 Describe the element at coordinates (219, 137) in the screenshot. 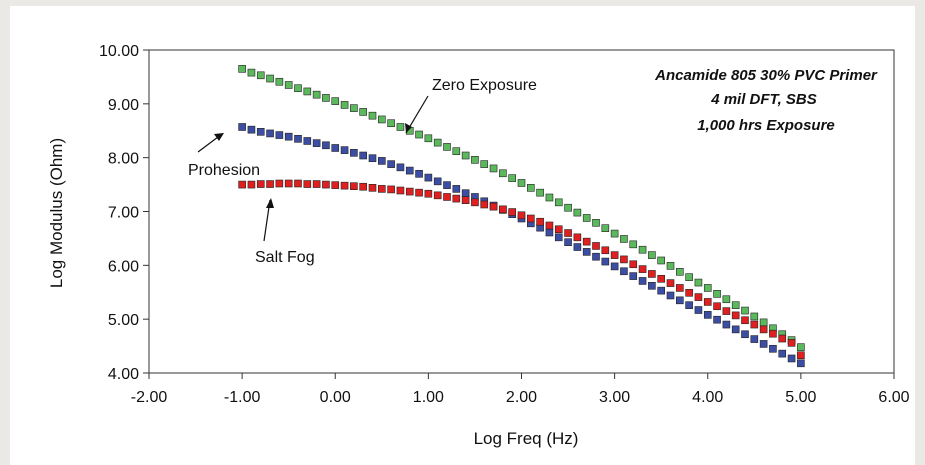

I see `arrowhead-prohesion` at that location.